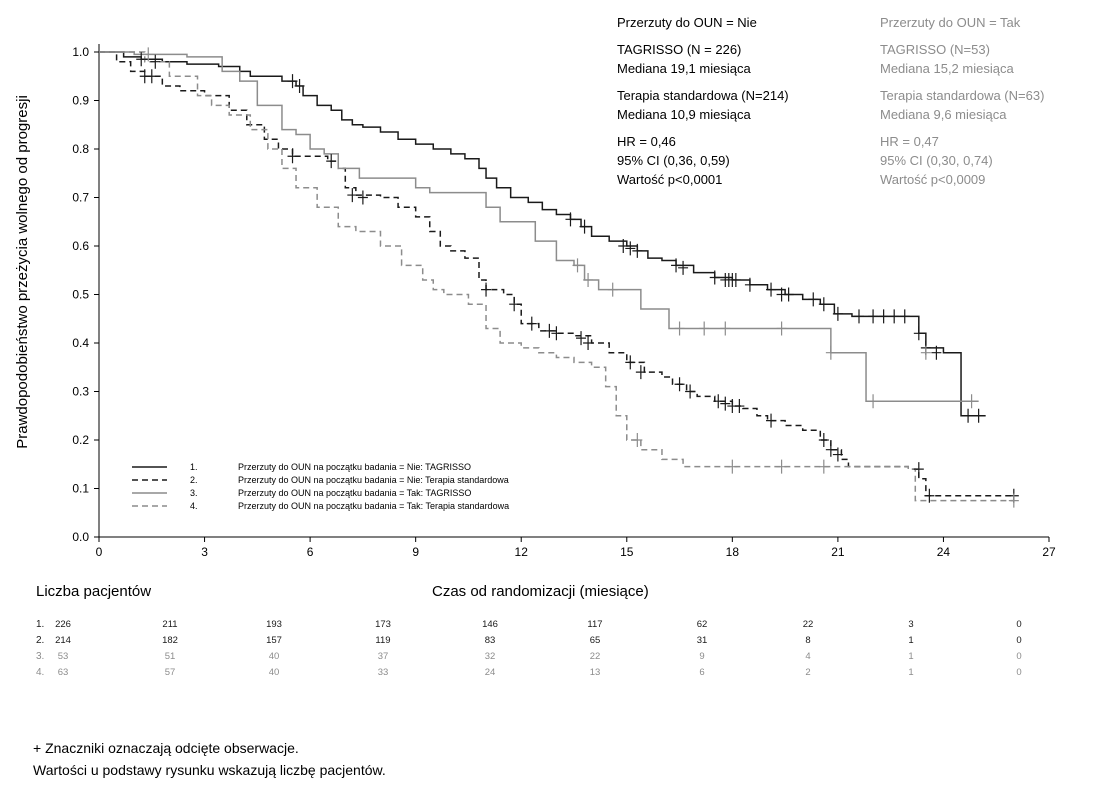  What do you see at coordinates (80, 440) in the screenshot?
I see `y-tick-label: 0.2` at bounding box center [80, 440].